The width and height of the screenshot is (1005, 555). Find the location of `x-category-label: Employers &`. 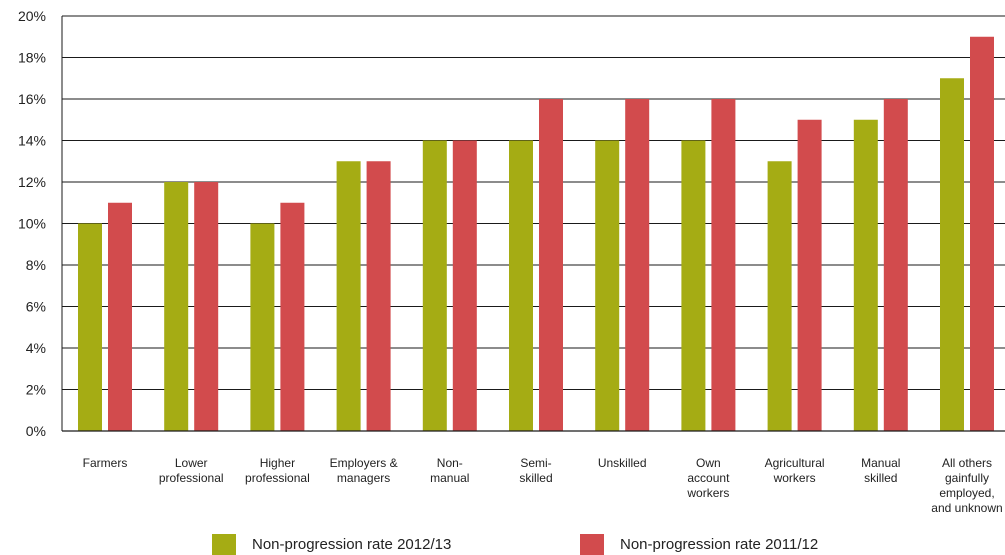

x-category-label: Employers & is located at coordinates (364, 463).